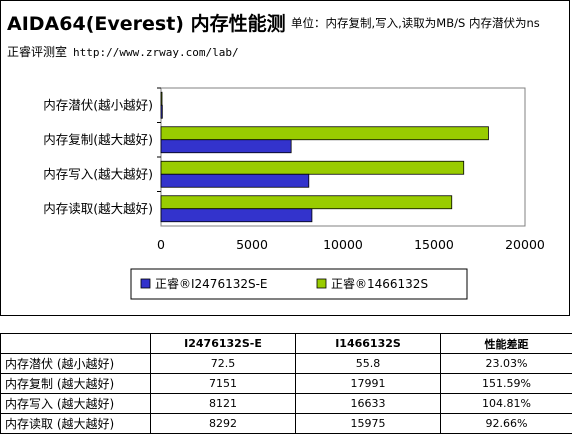 The image size is (572, 442). What do you see at coordinates (223, 403) in the screenshot?
I see `table-cell: 8121` at bounding box center [223, 403].